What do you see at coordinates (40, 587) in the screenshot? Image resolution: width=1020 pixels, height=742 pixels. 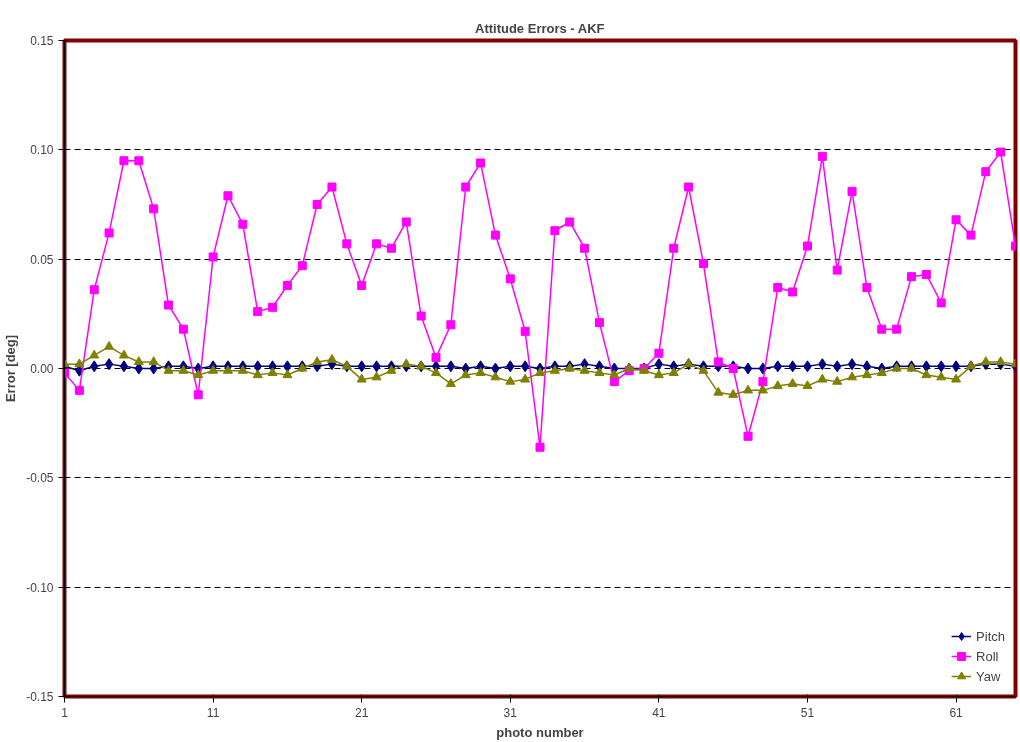 I see `y-tick-label: -0.10` at bounding box center [40, 587].